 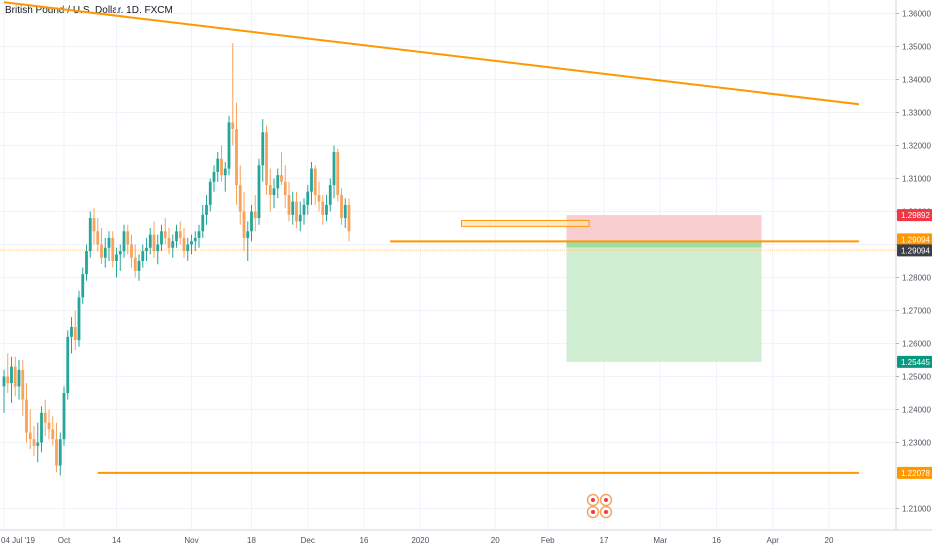 I want to click on x-tick-label: Nov, so click(x=191, y=540).